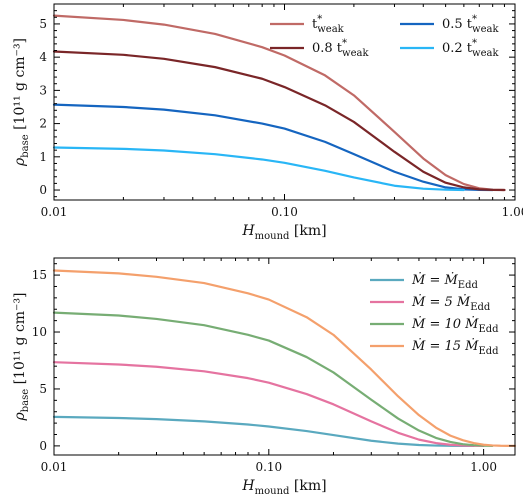 The image size is (523, 499). What do you see at coordinates (39, 332) in the screenshot?
I see `y-tick-label: 10` at bounding box center [39, 332].